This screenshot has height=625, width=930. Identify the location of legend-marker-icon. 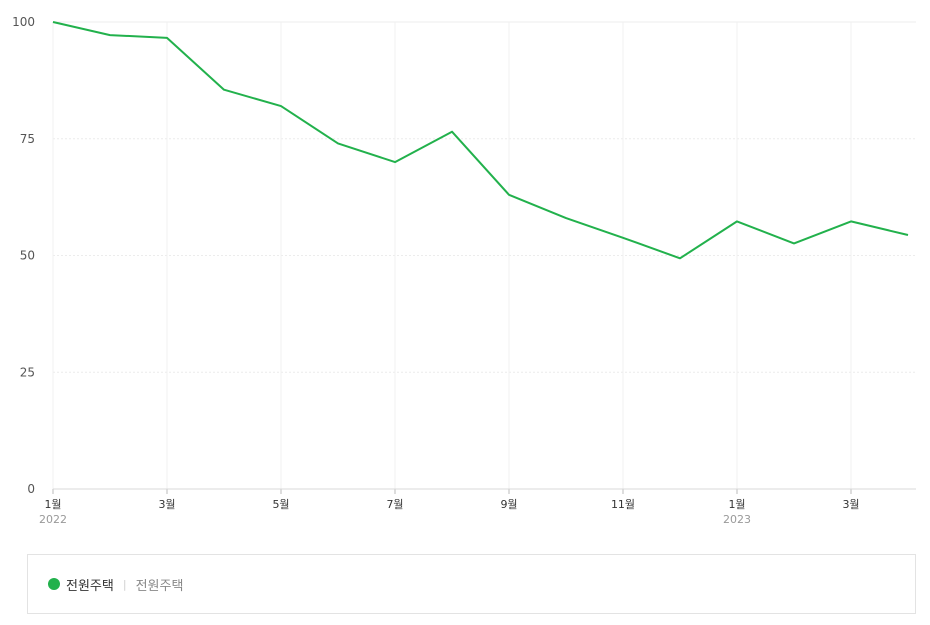
(54, 584).